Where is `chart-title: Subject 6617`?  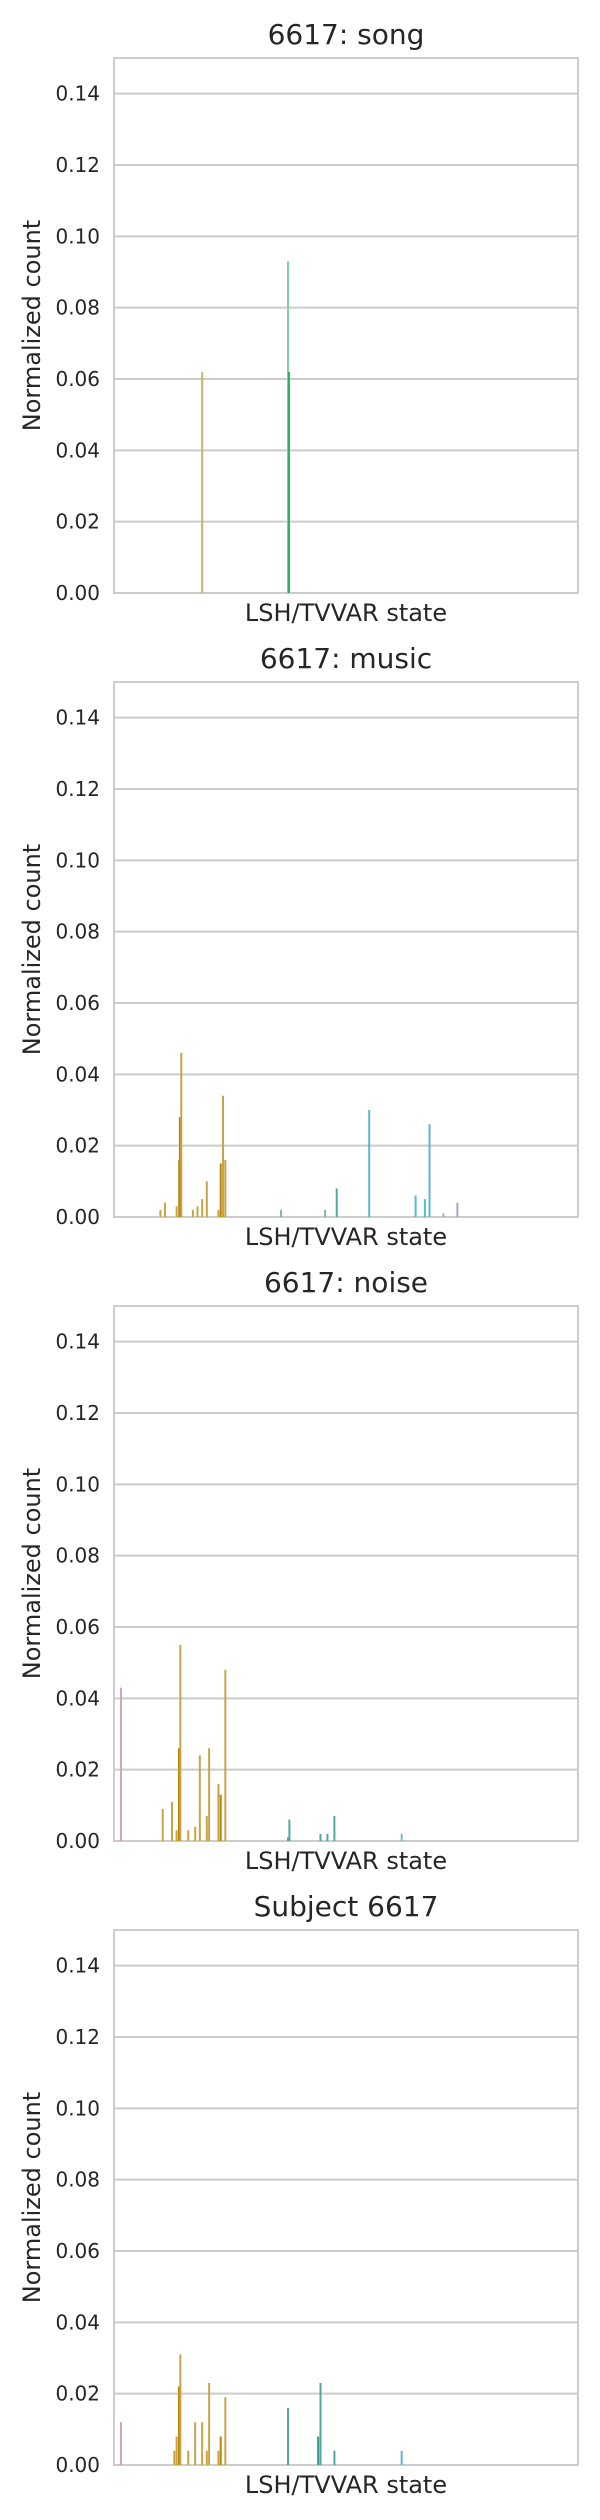
chart-title: Subject 6617 is located at coordinates (346, 1906).